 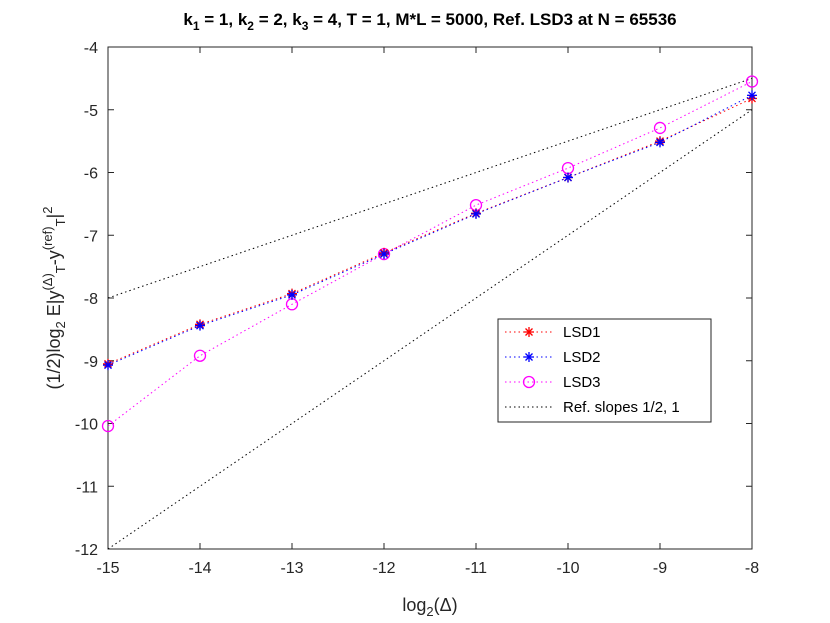 I want to click on legend-item: LSD2, so click(x=553, y=357).